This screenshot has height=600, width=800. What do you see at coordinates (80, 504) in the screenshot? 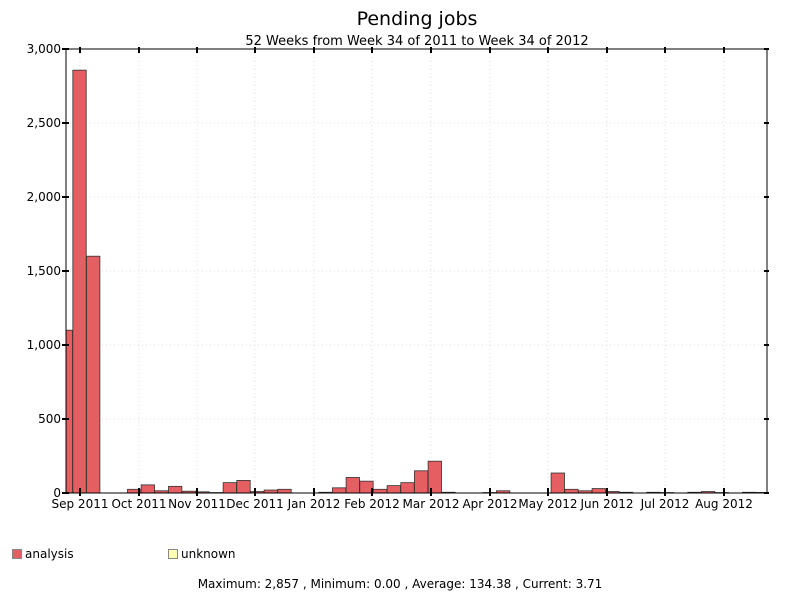
I see `x-tick-label: Sep 2011` at bounding box center [80, 504].